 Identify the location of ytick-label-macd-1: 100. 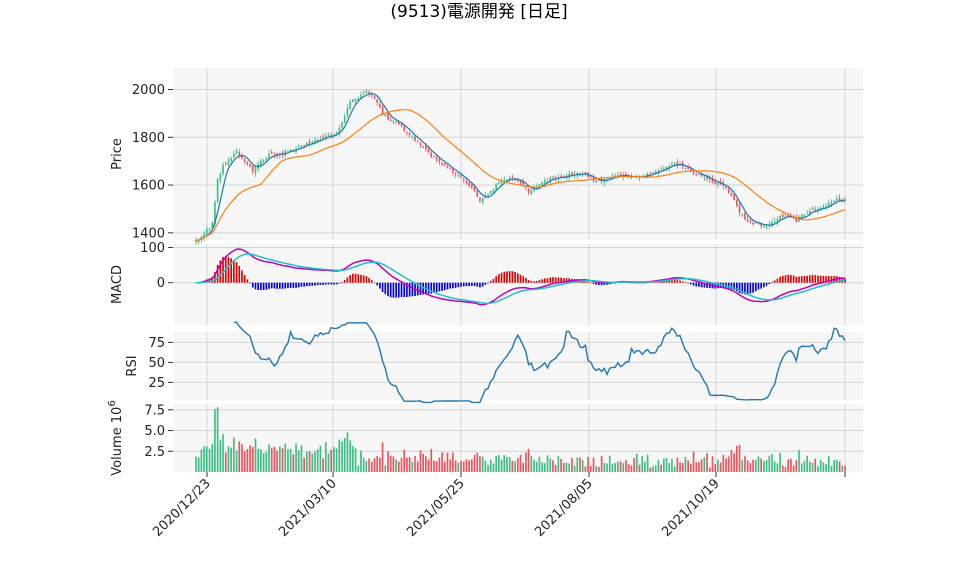
(152, 248).